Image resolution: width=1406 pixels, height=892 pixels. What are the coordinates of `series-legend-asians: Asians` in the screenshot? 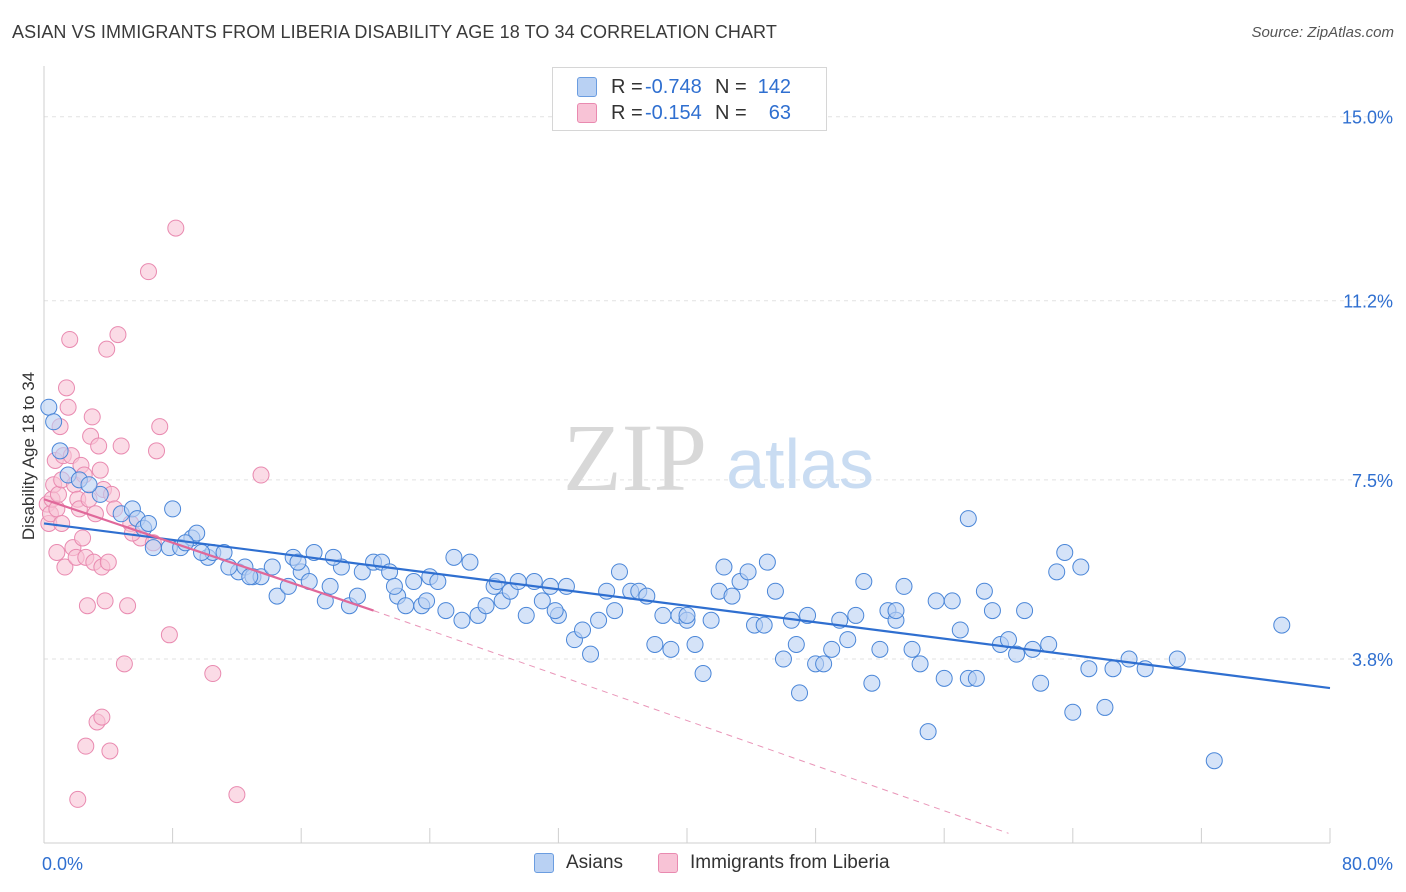 It's located at (578, 863).